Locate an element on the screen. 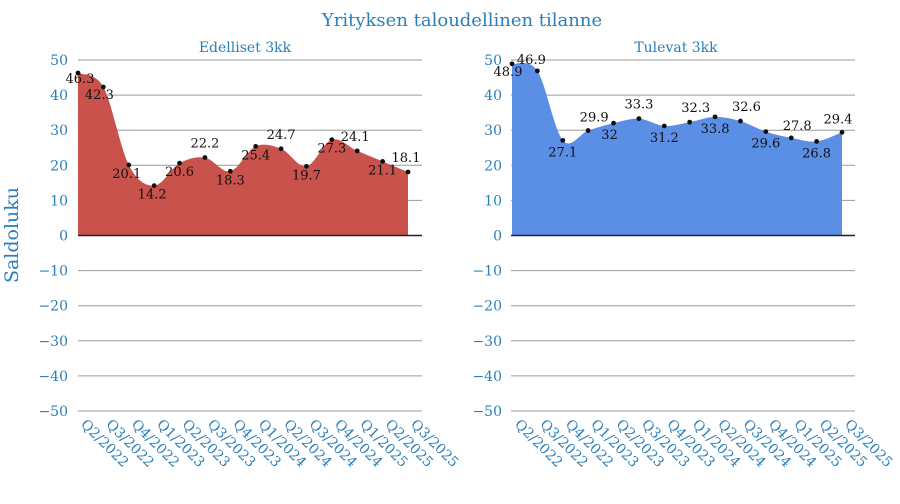  data-label: 42.3 is located at coordinates (99, 95).